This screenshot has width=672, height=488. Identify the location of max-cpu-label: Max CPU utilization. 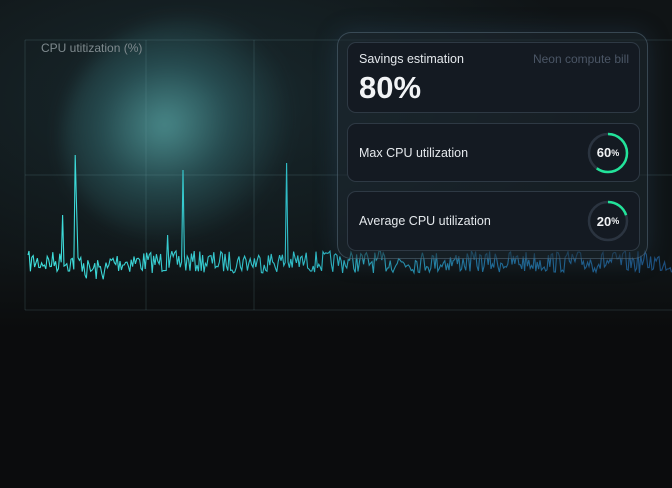
(414, 152).